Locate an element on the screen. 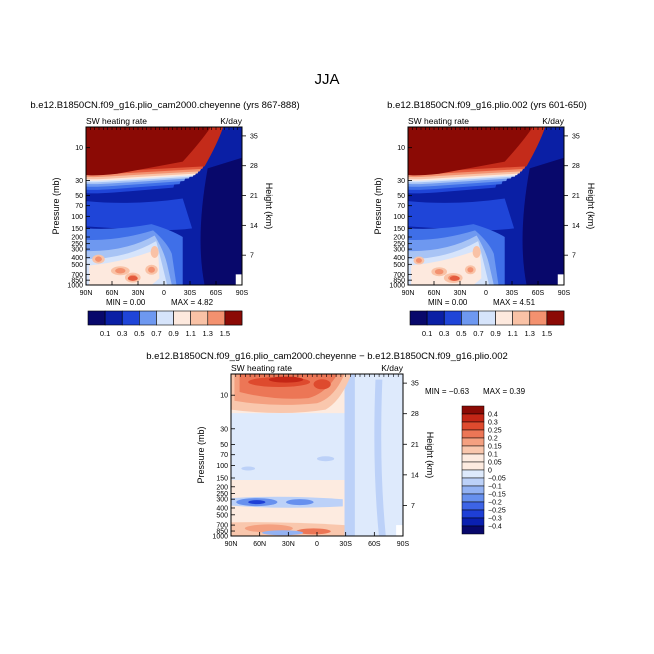  colorbar-label: 1.5 is located at coordinates (547, 333).